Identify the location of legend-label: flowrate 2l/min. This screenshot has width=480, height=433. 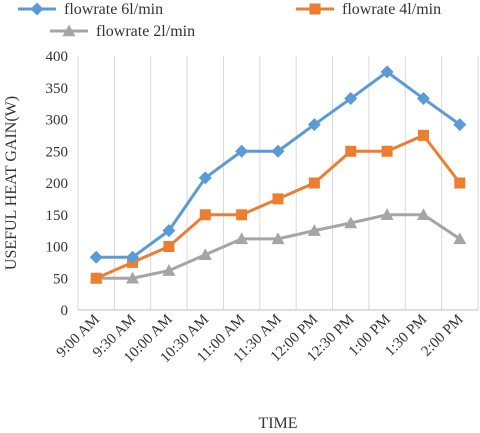
(145, 31).